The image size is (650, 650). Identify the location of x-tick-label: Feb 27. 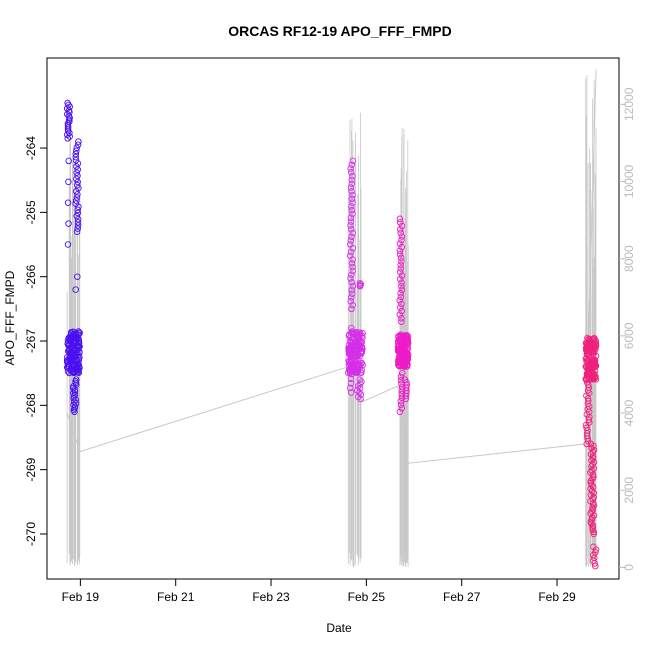
(462, 597).